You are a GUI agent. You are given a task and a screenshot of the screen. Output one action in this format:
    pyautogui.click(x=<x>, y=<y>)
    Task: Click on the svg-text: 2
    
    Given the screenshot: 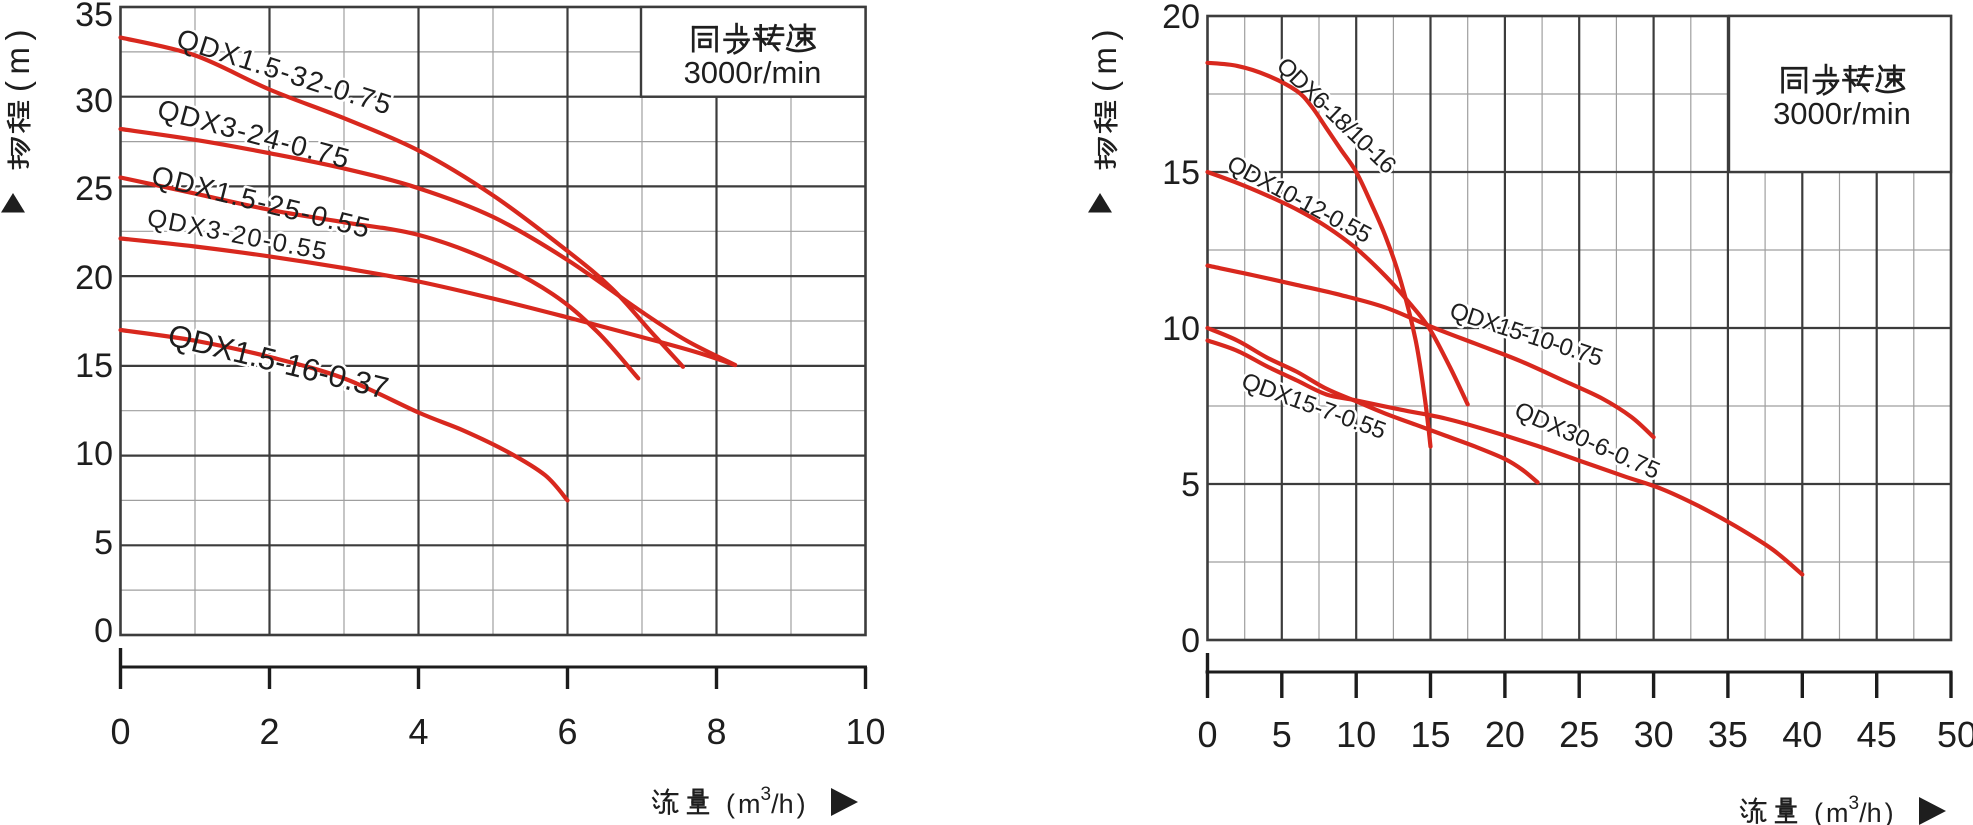 What is the action you would take?
    pyautogui.click(x=269, y=731)
    